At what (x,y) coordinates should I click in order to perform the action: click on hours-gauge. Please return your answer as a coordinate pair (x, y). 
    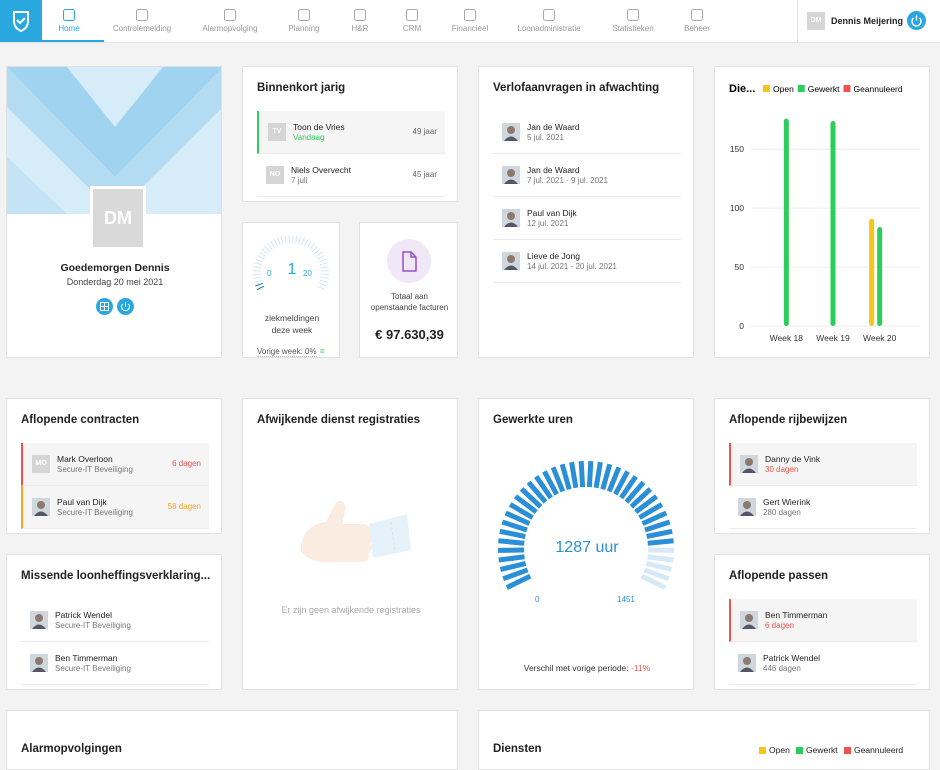
    Looking at the image, I should click on (586, 514).